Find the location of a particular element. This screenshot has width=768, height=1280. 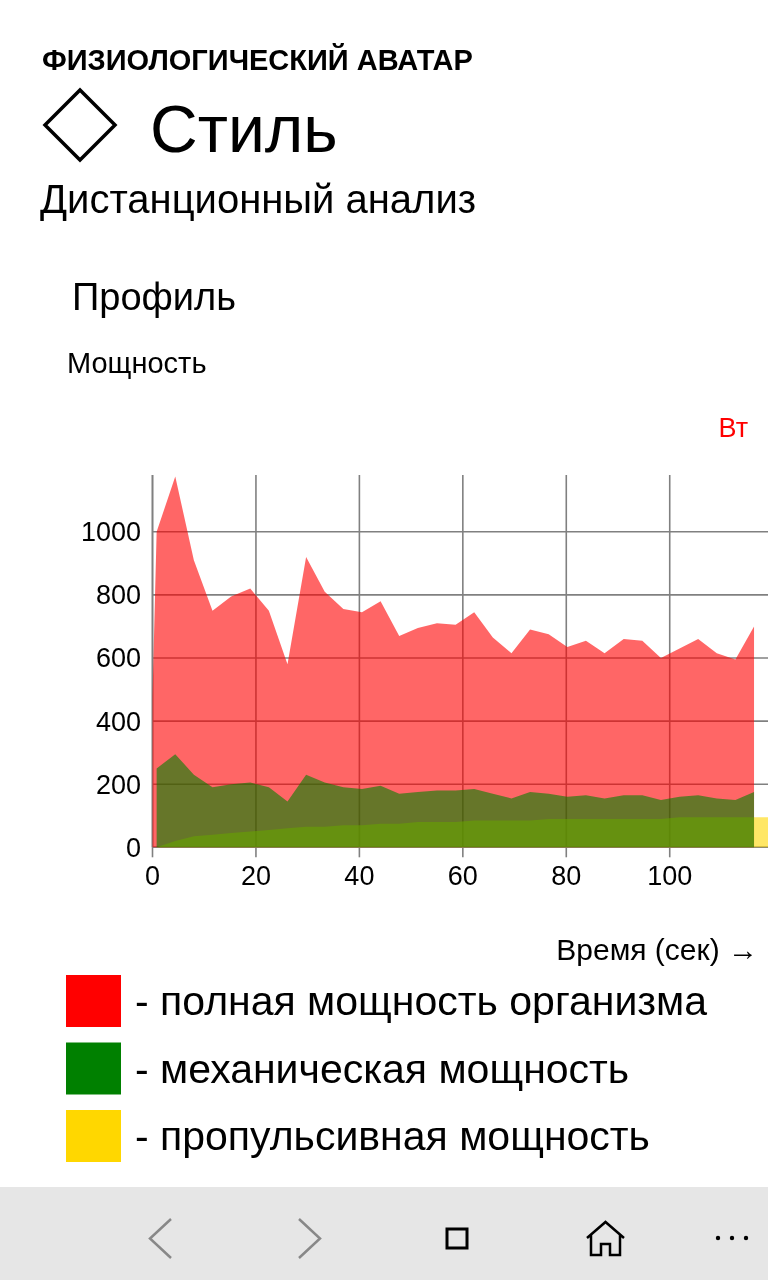

y-tick-label: 200 is located at coordinates (118, 784).